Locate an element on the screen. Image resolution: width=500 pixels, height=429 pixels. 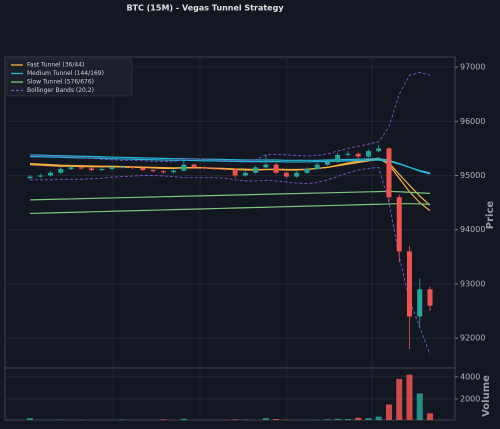
y-tick-label: 92000 is located at coordinates (472, 338).